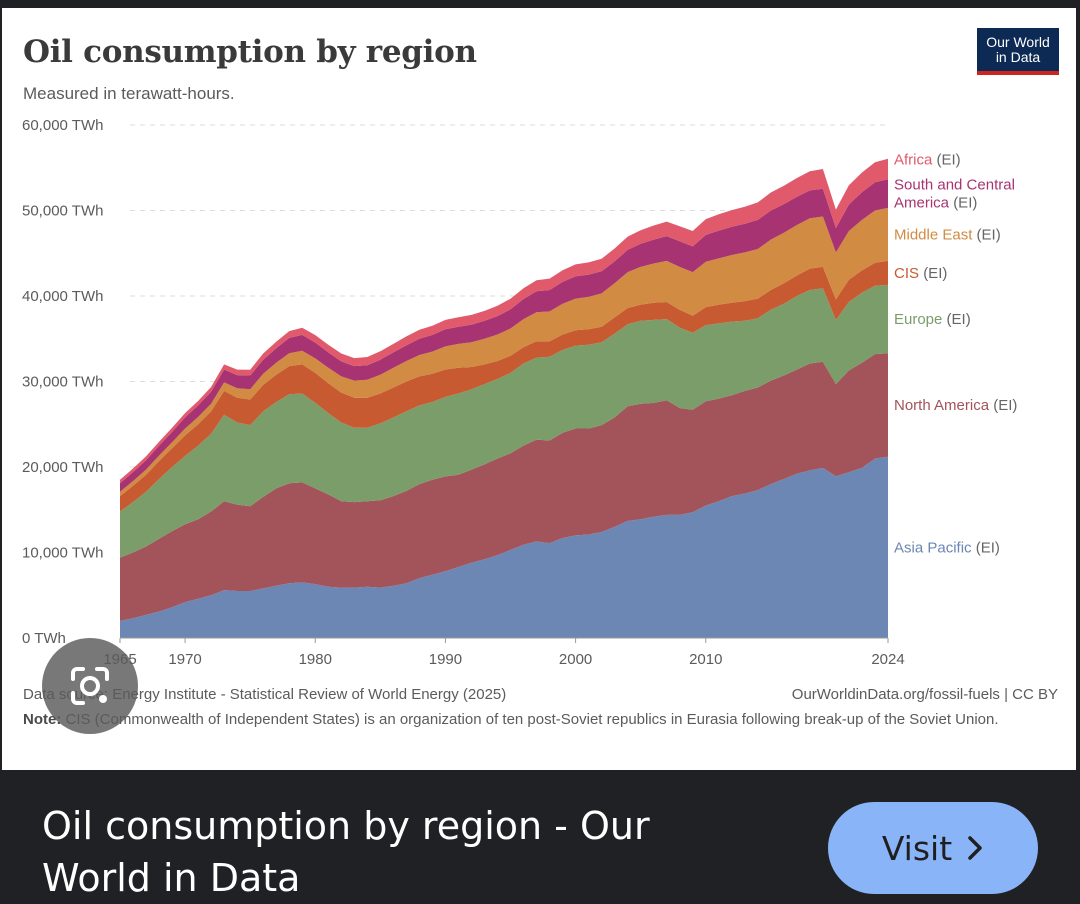 The image size is (1080, 904). What do you see at coordinates (1018, 73) in the screenshot?
I see `owid-logo-underline` at bounding box center [1018, 73].